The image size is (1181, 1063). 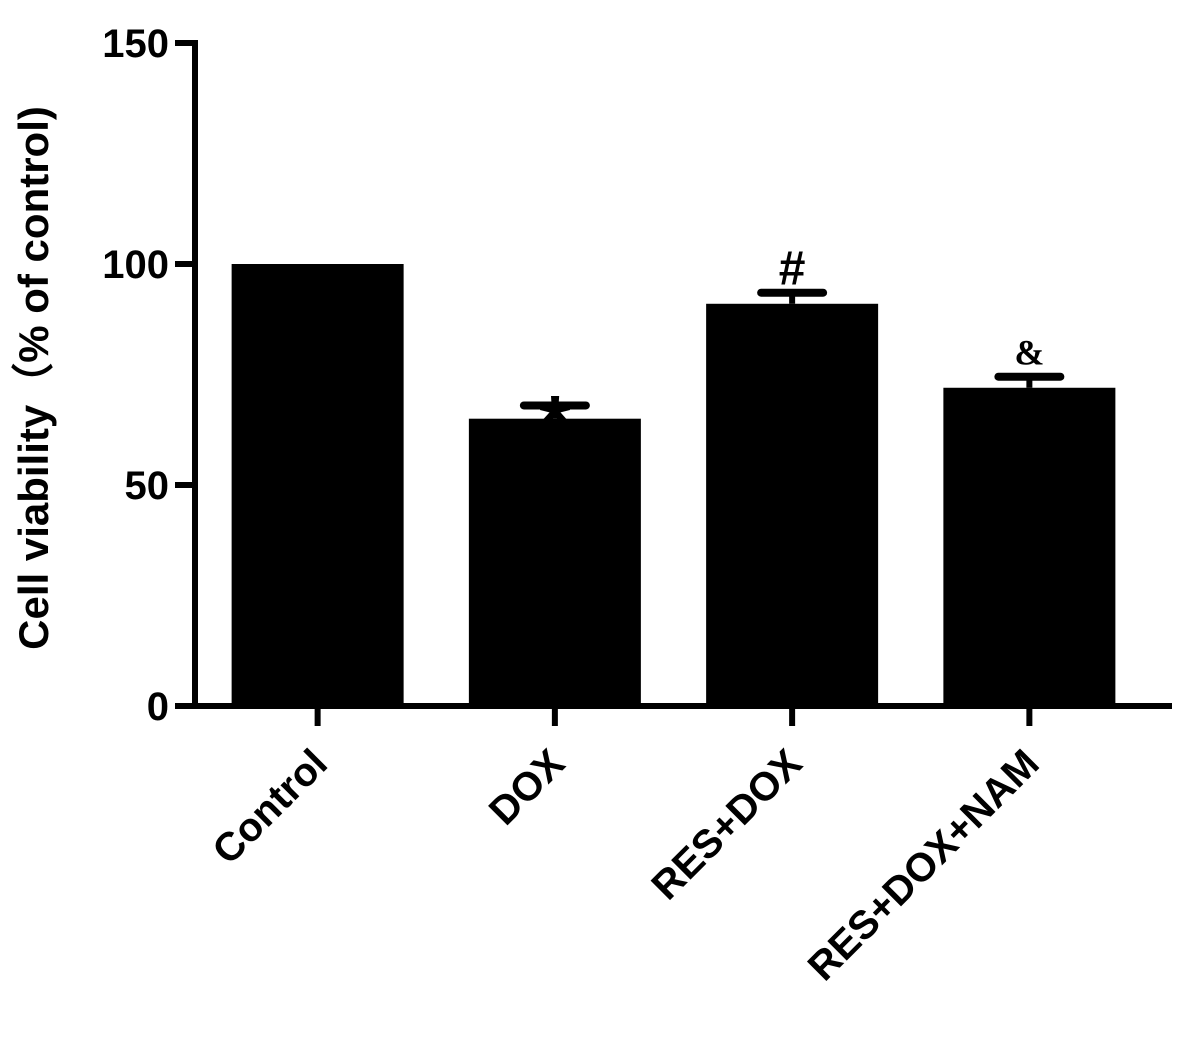 What do you see at coordinates (924, 865) in the screenshot?
I see `x-category-label: RES+DOX+NAM` at bounding box center [924, 865].